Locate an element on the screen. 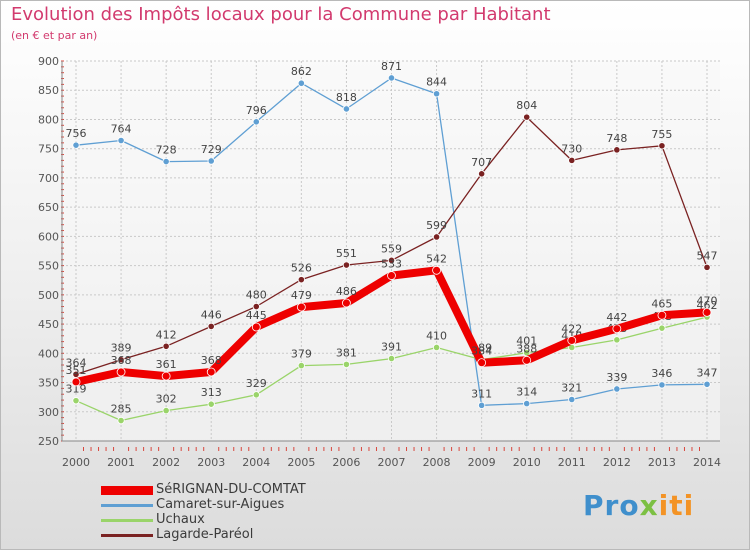 The height and width of the screenshot is (550, 750). data-label: 311 is located at coordinates (481, 393).